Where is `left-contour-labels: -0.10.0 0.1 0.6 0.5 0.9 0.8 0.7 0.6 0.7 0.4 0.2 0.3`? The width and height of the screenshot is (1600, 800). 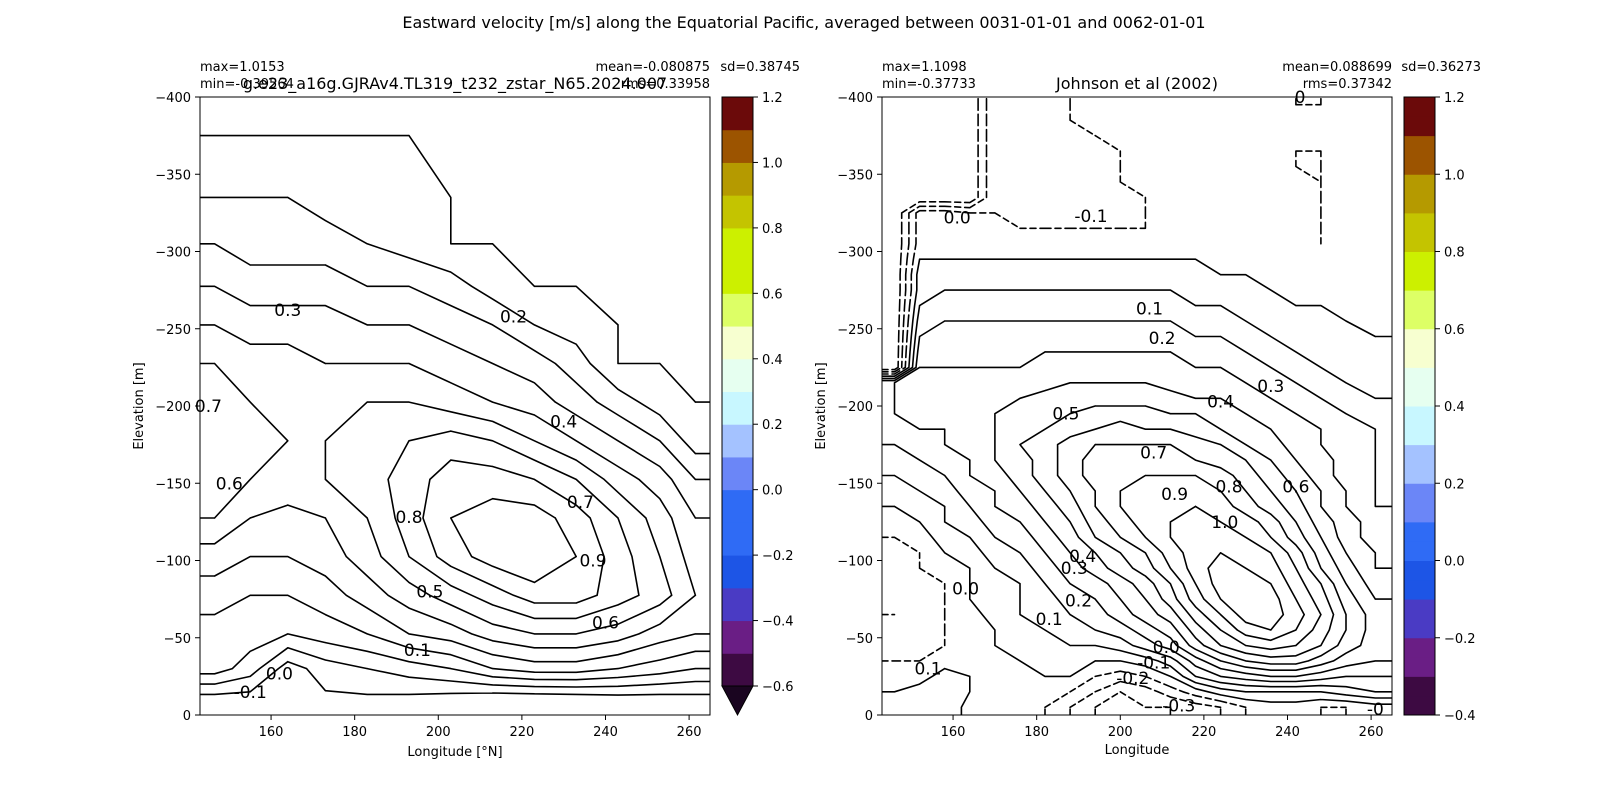 left-contour-labels: -0.10.0 0.1 0.6 0.5 0.9 0.8 0.7 0.6 0.7 0.4 0.2 0.3 is located at coordinates (407, 502).